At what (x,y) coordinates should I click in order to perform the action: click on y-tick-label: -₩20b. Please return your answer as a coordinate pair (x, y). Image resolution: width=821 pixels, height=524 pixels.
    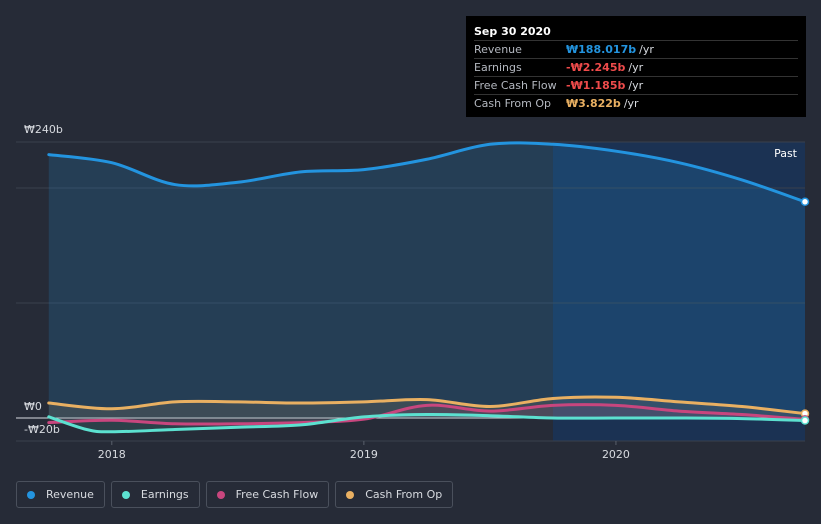
    Looking at the image, I should click on (42, 429).